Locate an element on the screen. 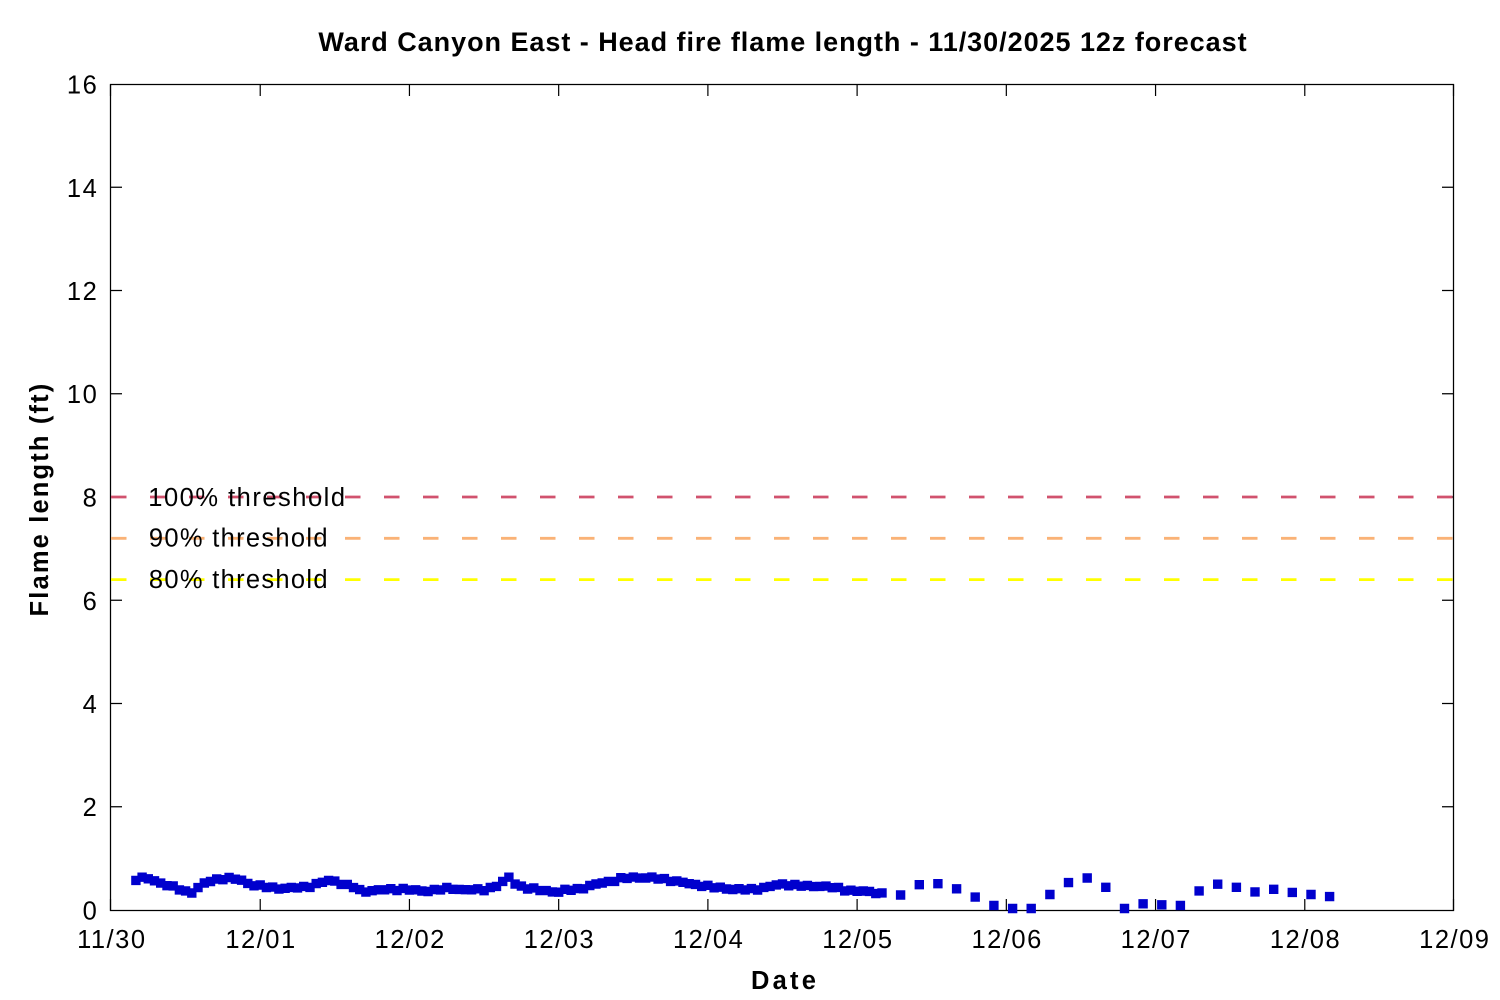  svg-text: 12/07 is located at coordinates (1156, 940).